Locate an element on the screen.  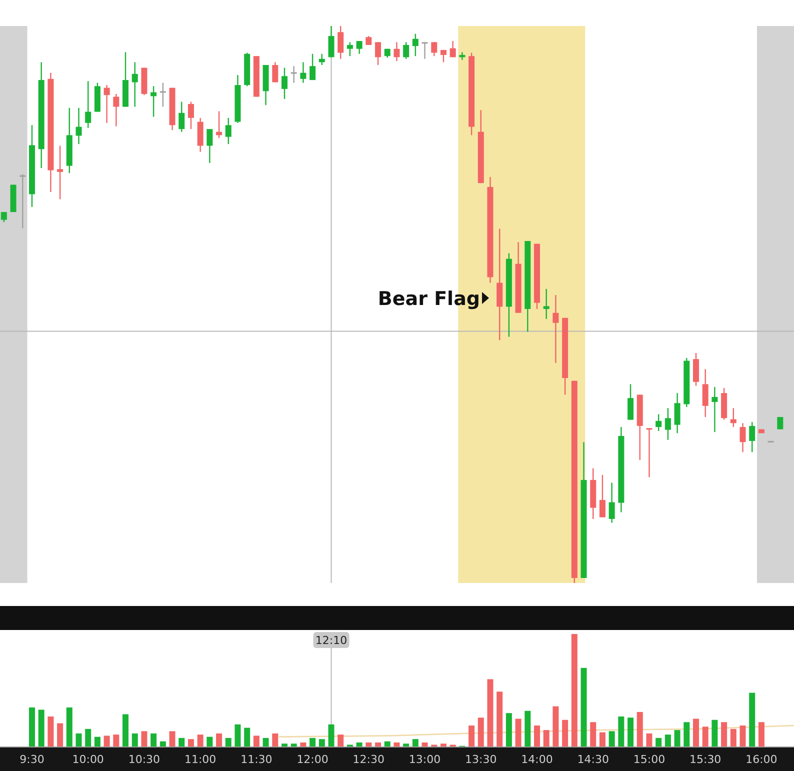
x-tick-label: 16:00 is located at coordinates (762, 759).